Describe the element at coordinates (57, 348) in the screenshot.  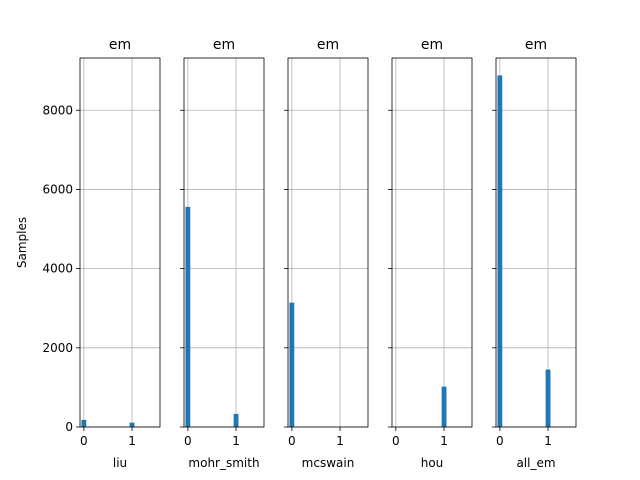
I see `y-tick-label: 2000` at that location.